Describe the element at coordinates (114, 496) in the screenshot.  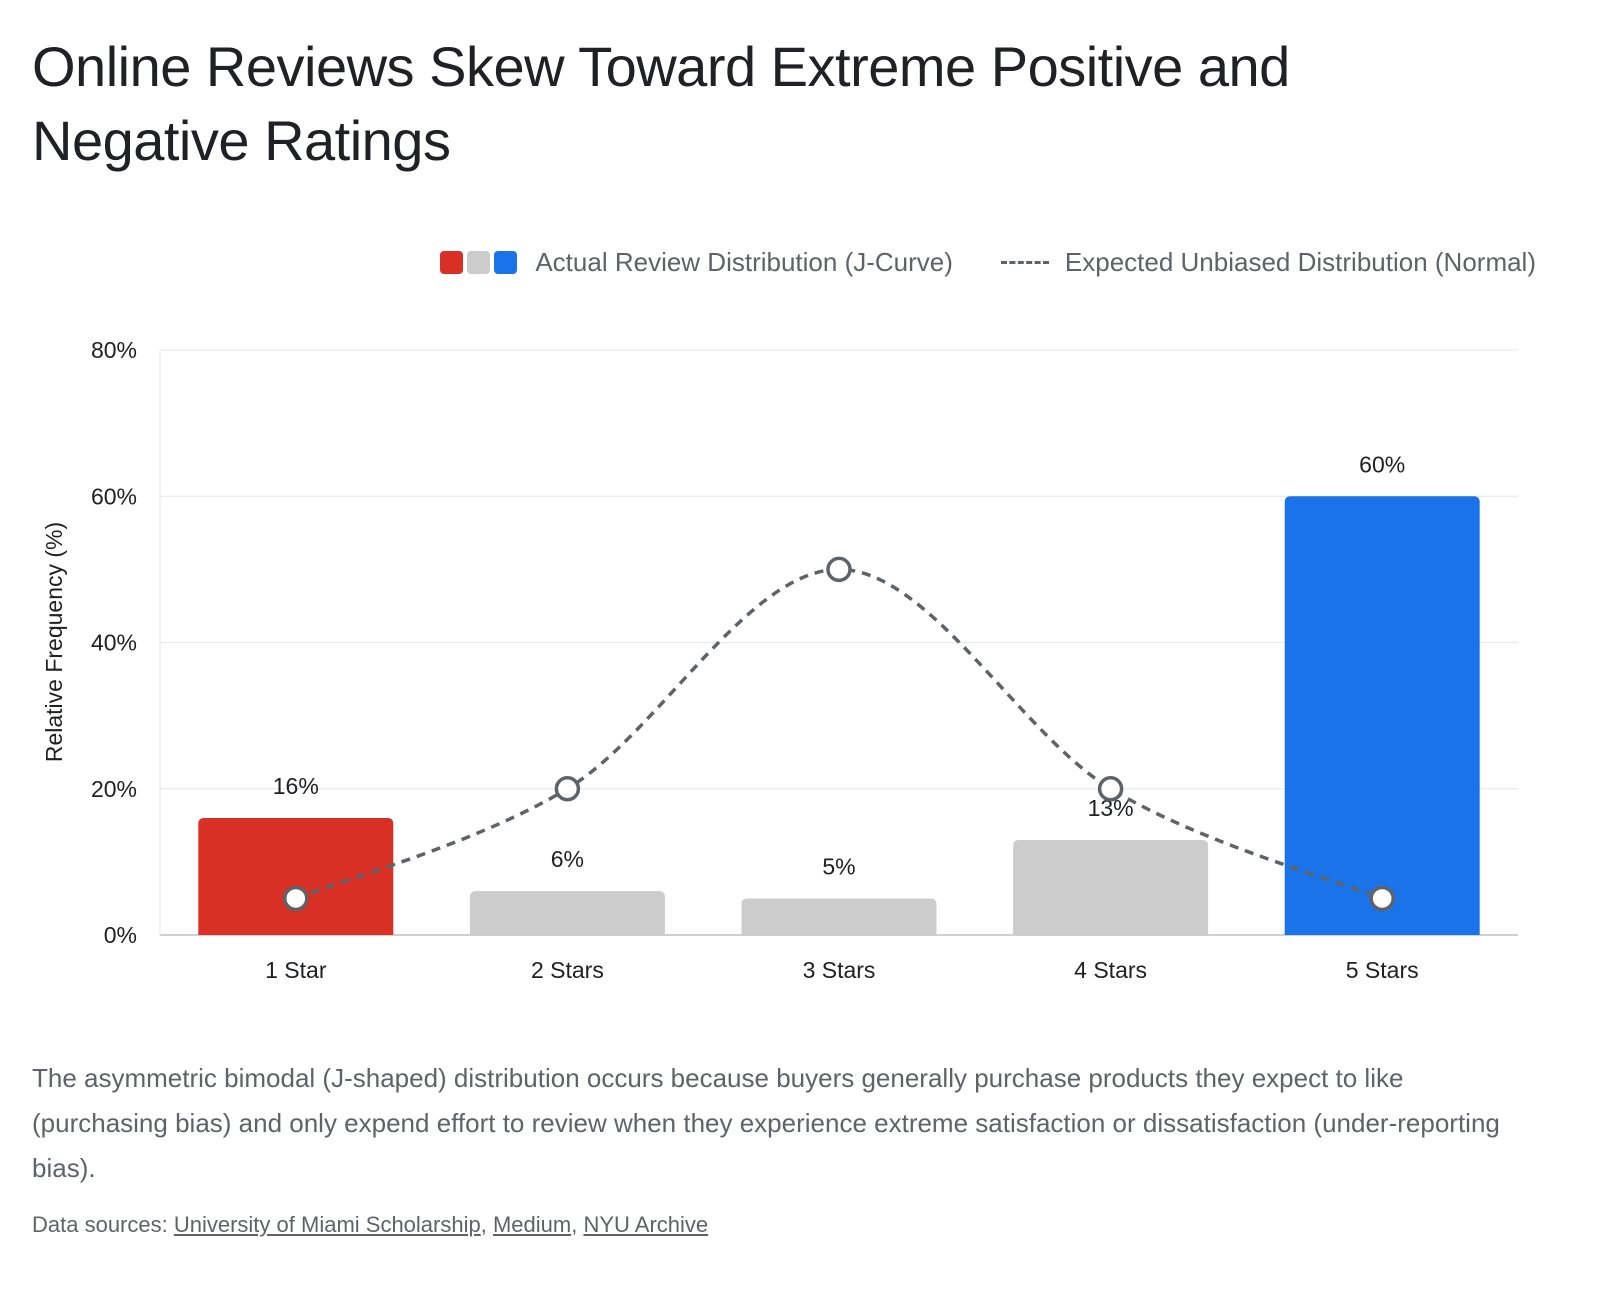
I see `y-tick-label: 60%` at that location.